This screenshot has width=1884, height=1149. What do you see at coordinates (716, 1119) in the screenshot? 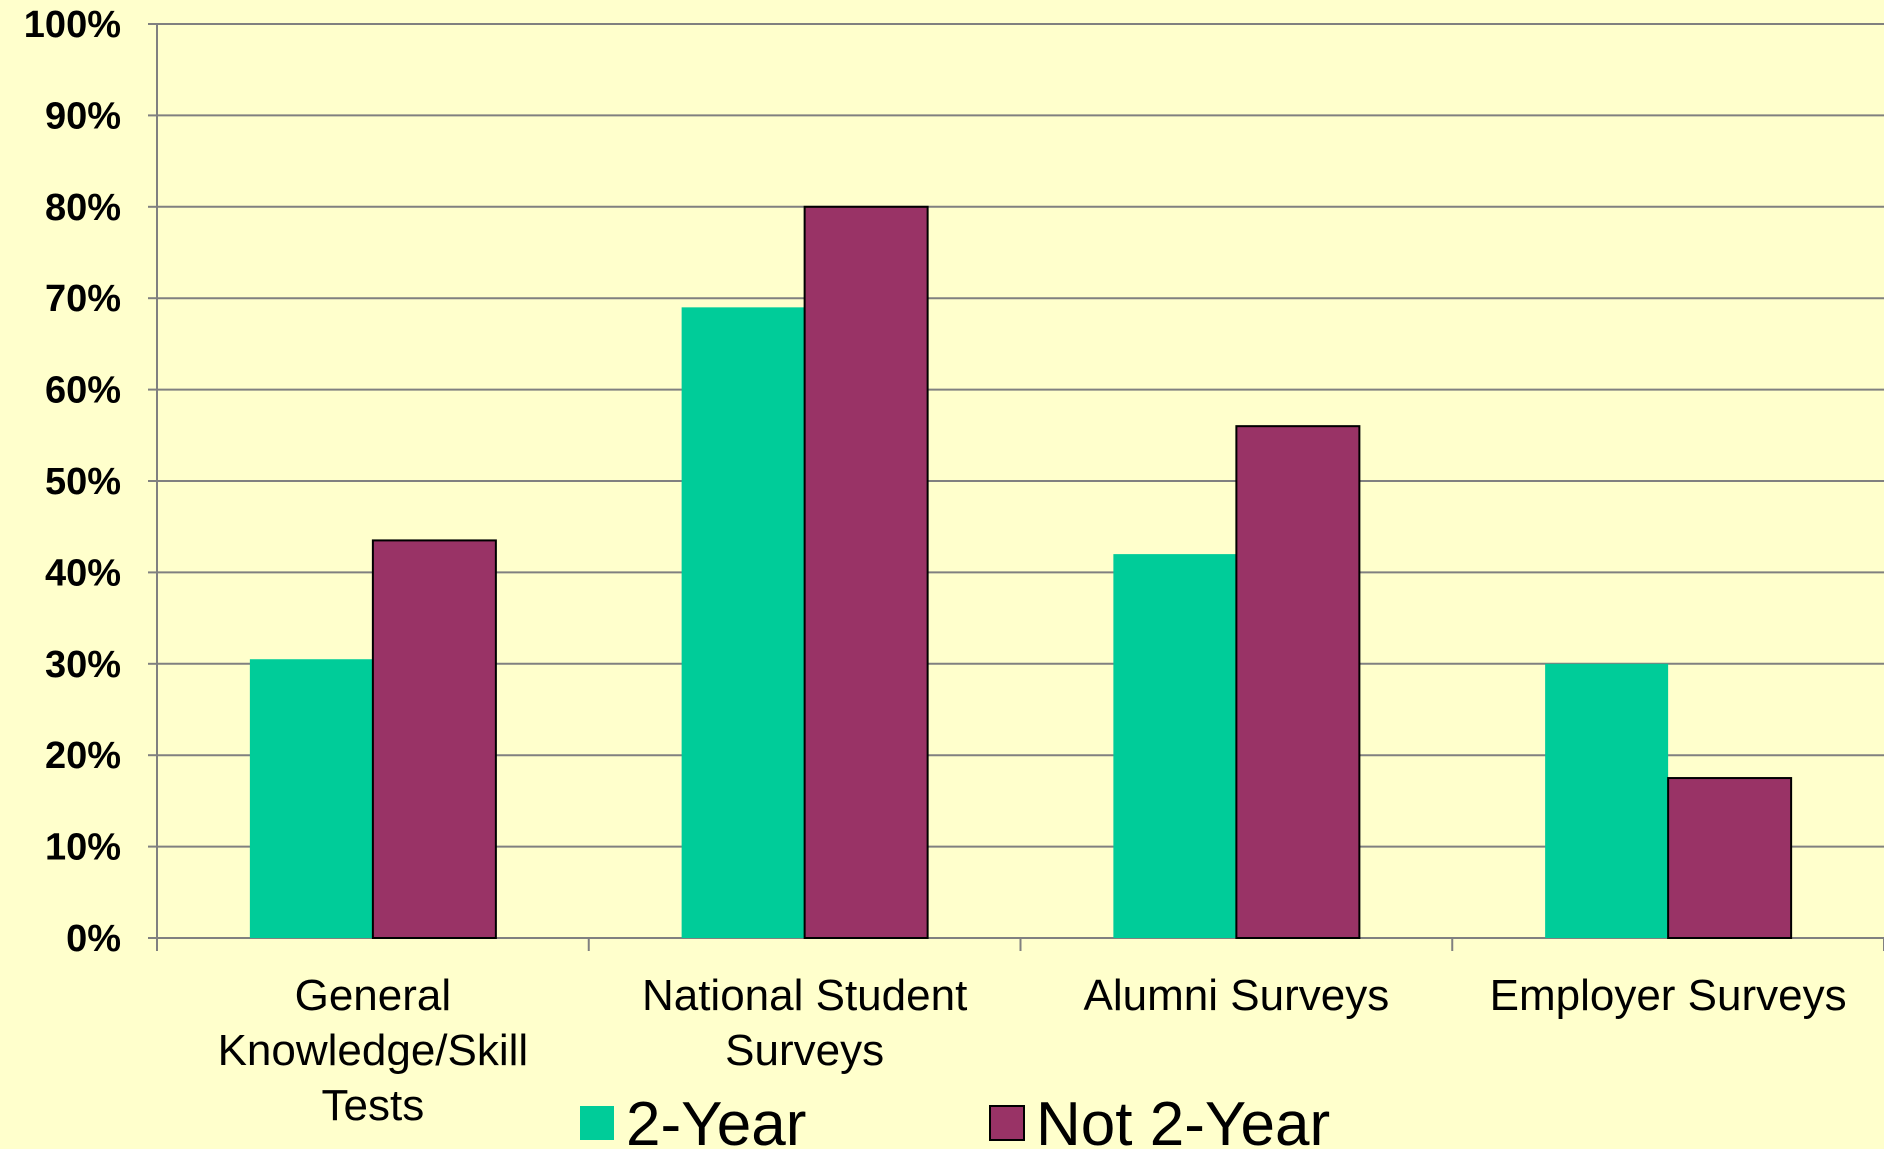
I see `legend-label: 2-Year` at bounding box center [716, 1119].